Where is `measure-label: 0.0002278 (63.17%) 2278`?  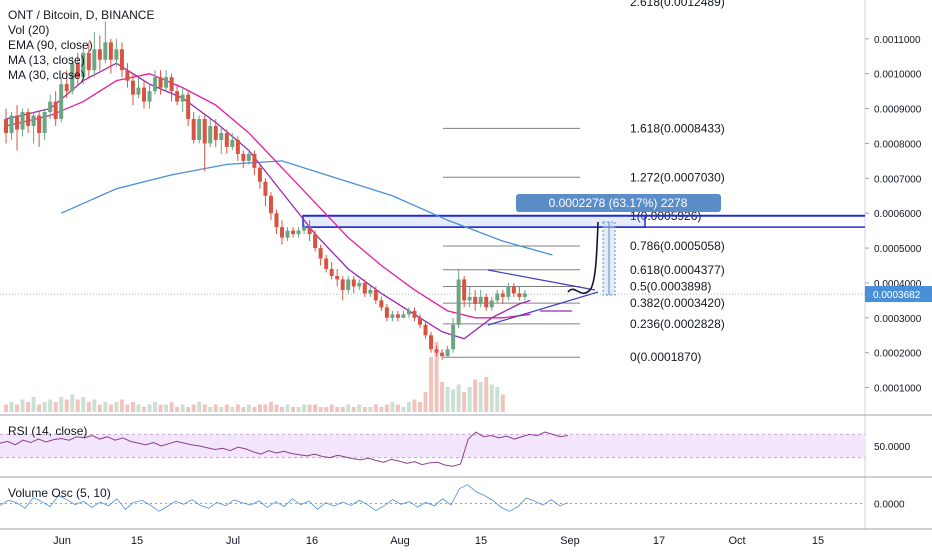
measure-label: 0.0002278 (63.17%) 2278 is located at coordinates (618, 203).